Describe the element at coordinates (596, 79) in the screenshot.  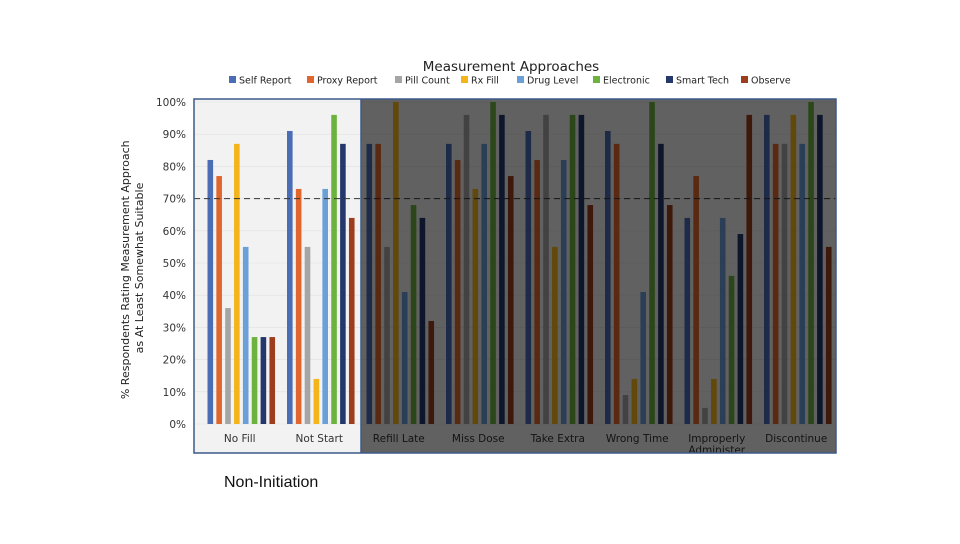
I see `legend-swatch-electronic` at that location.